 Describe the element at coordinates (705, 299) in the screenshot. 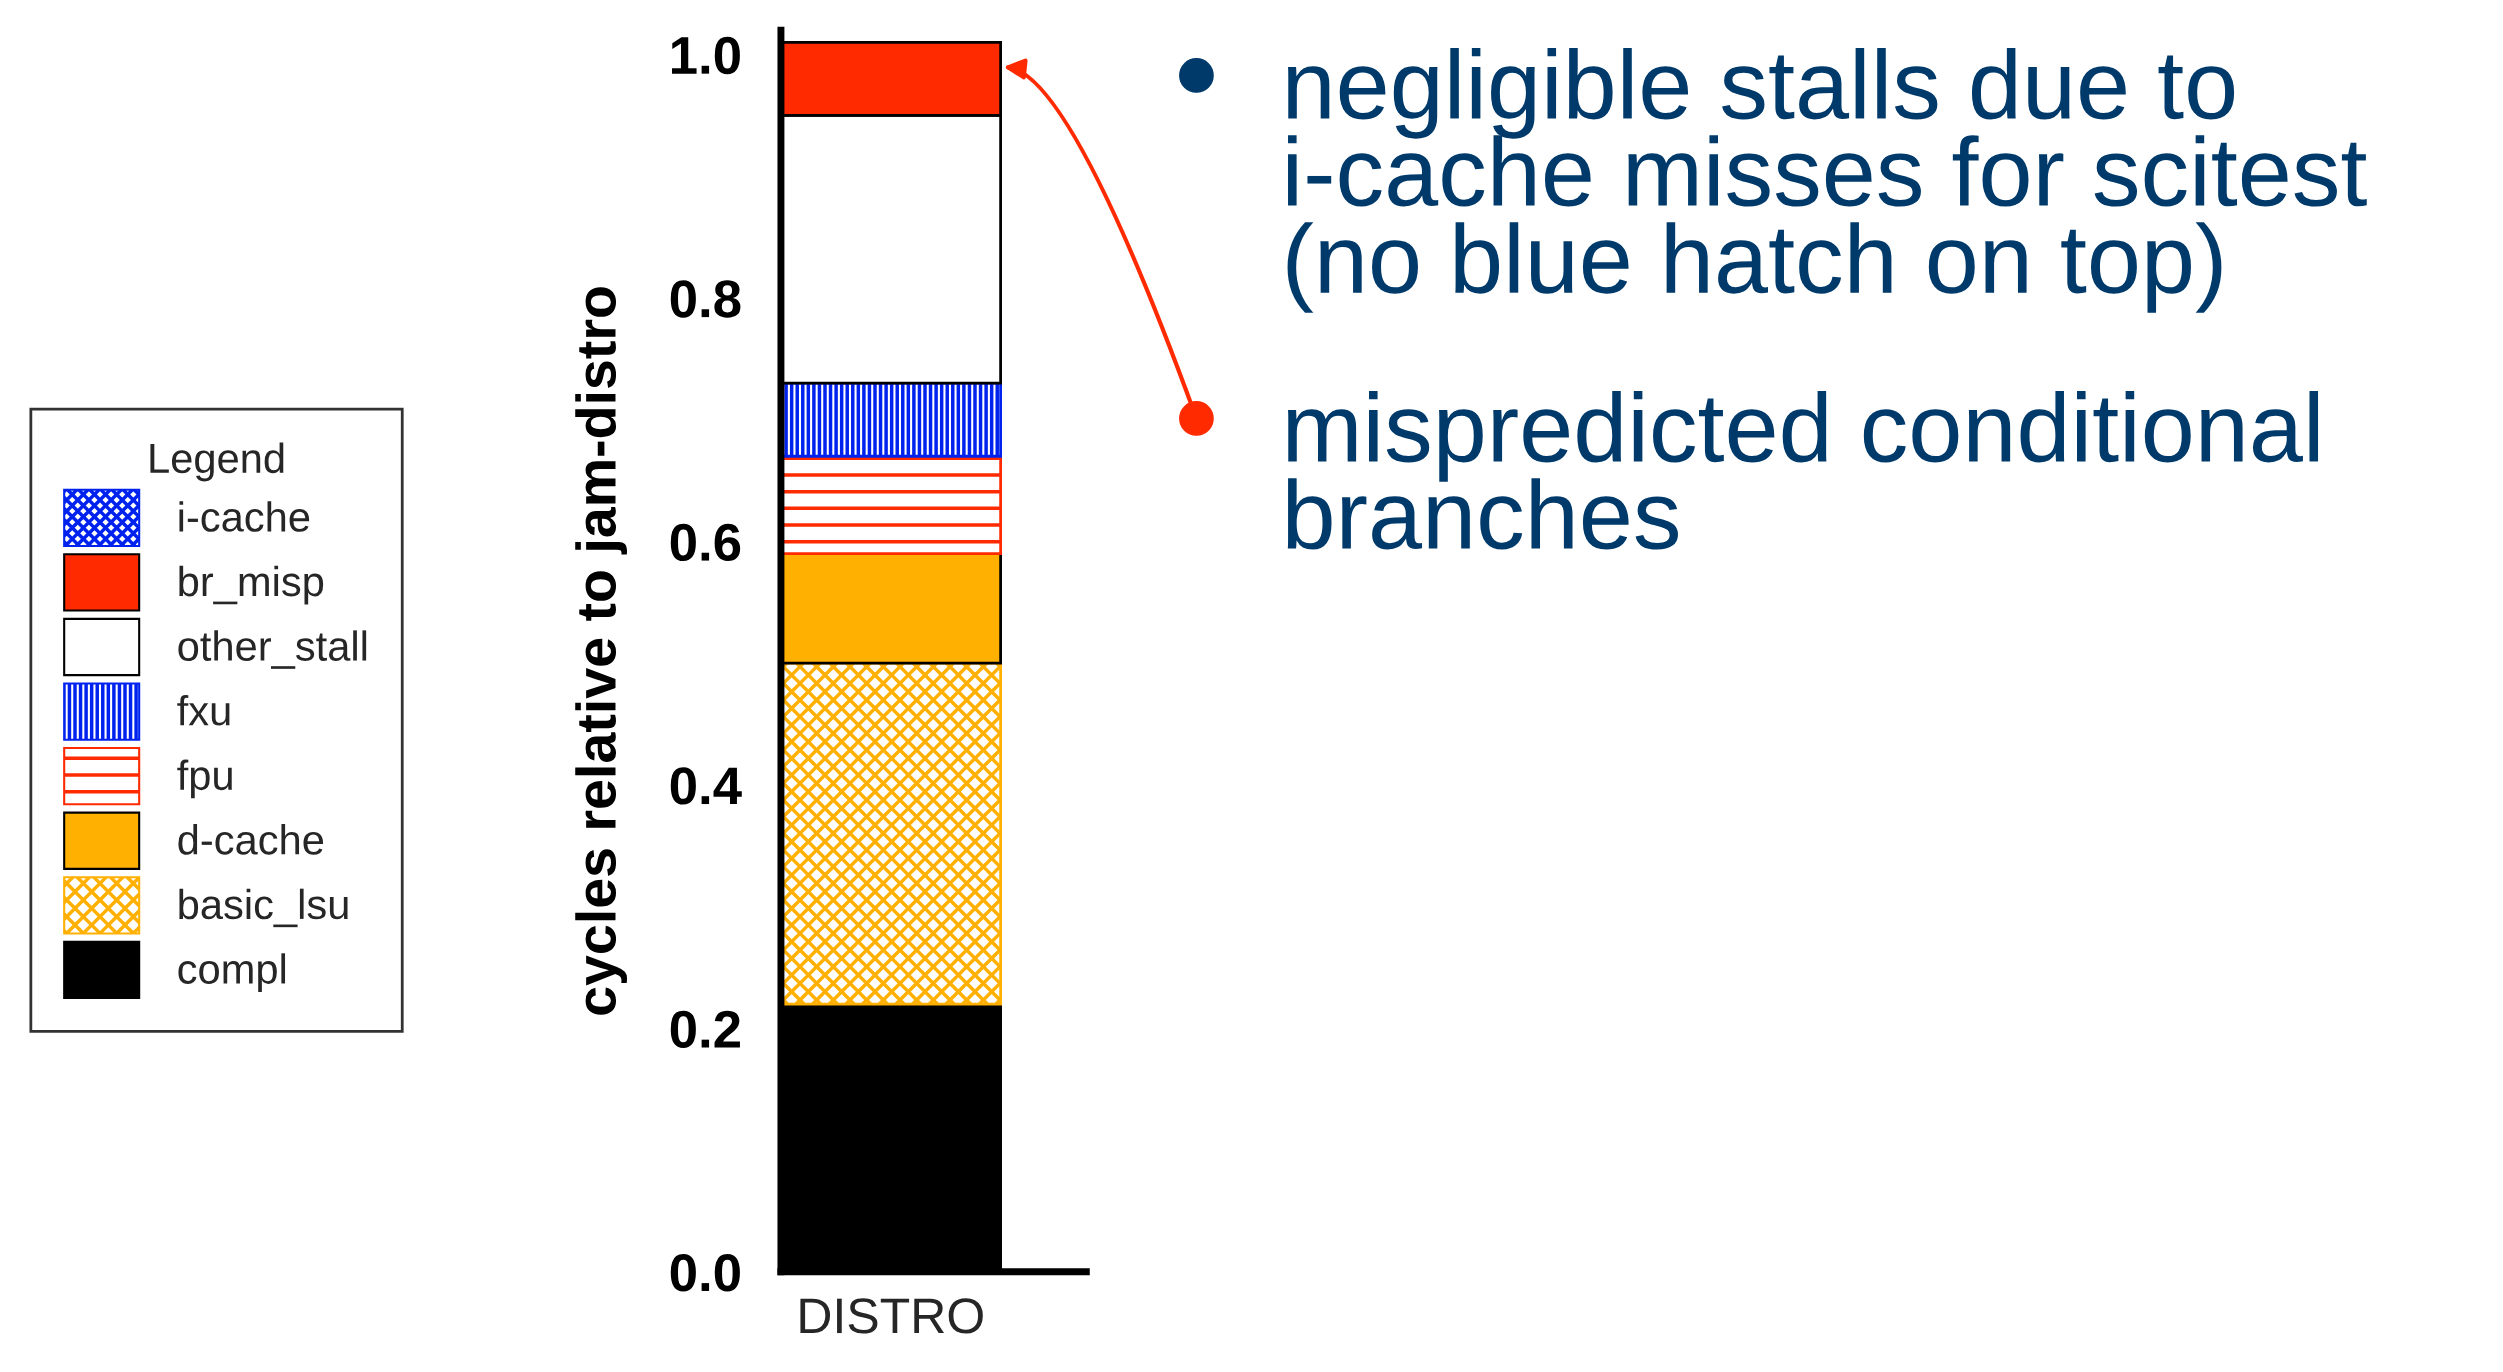

I see `y-tick-label: 0.8` at that location.